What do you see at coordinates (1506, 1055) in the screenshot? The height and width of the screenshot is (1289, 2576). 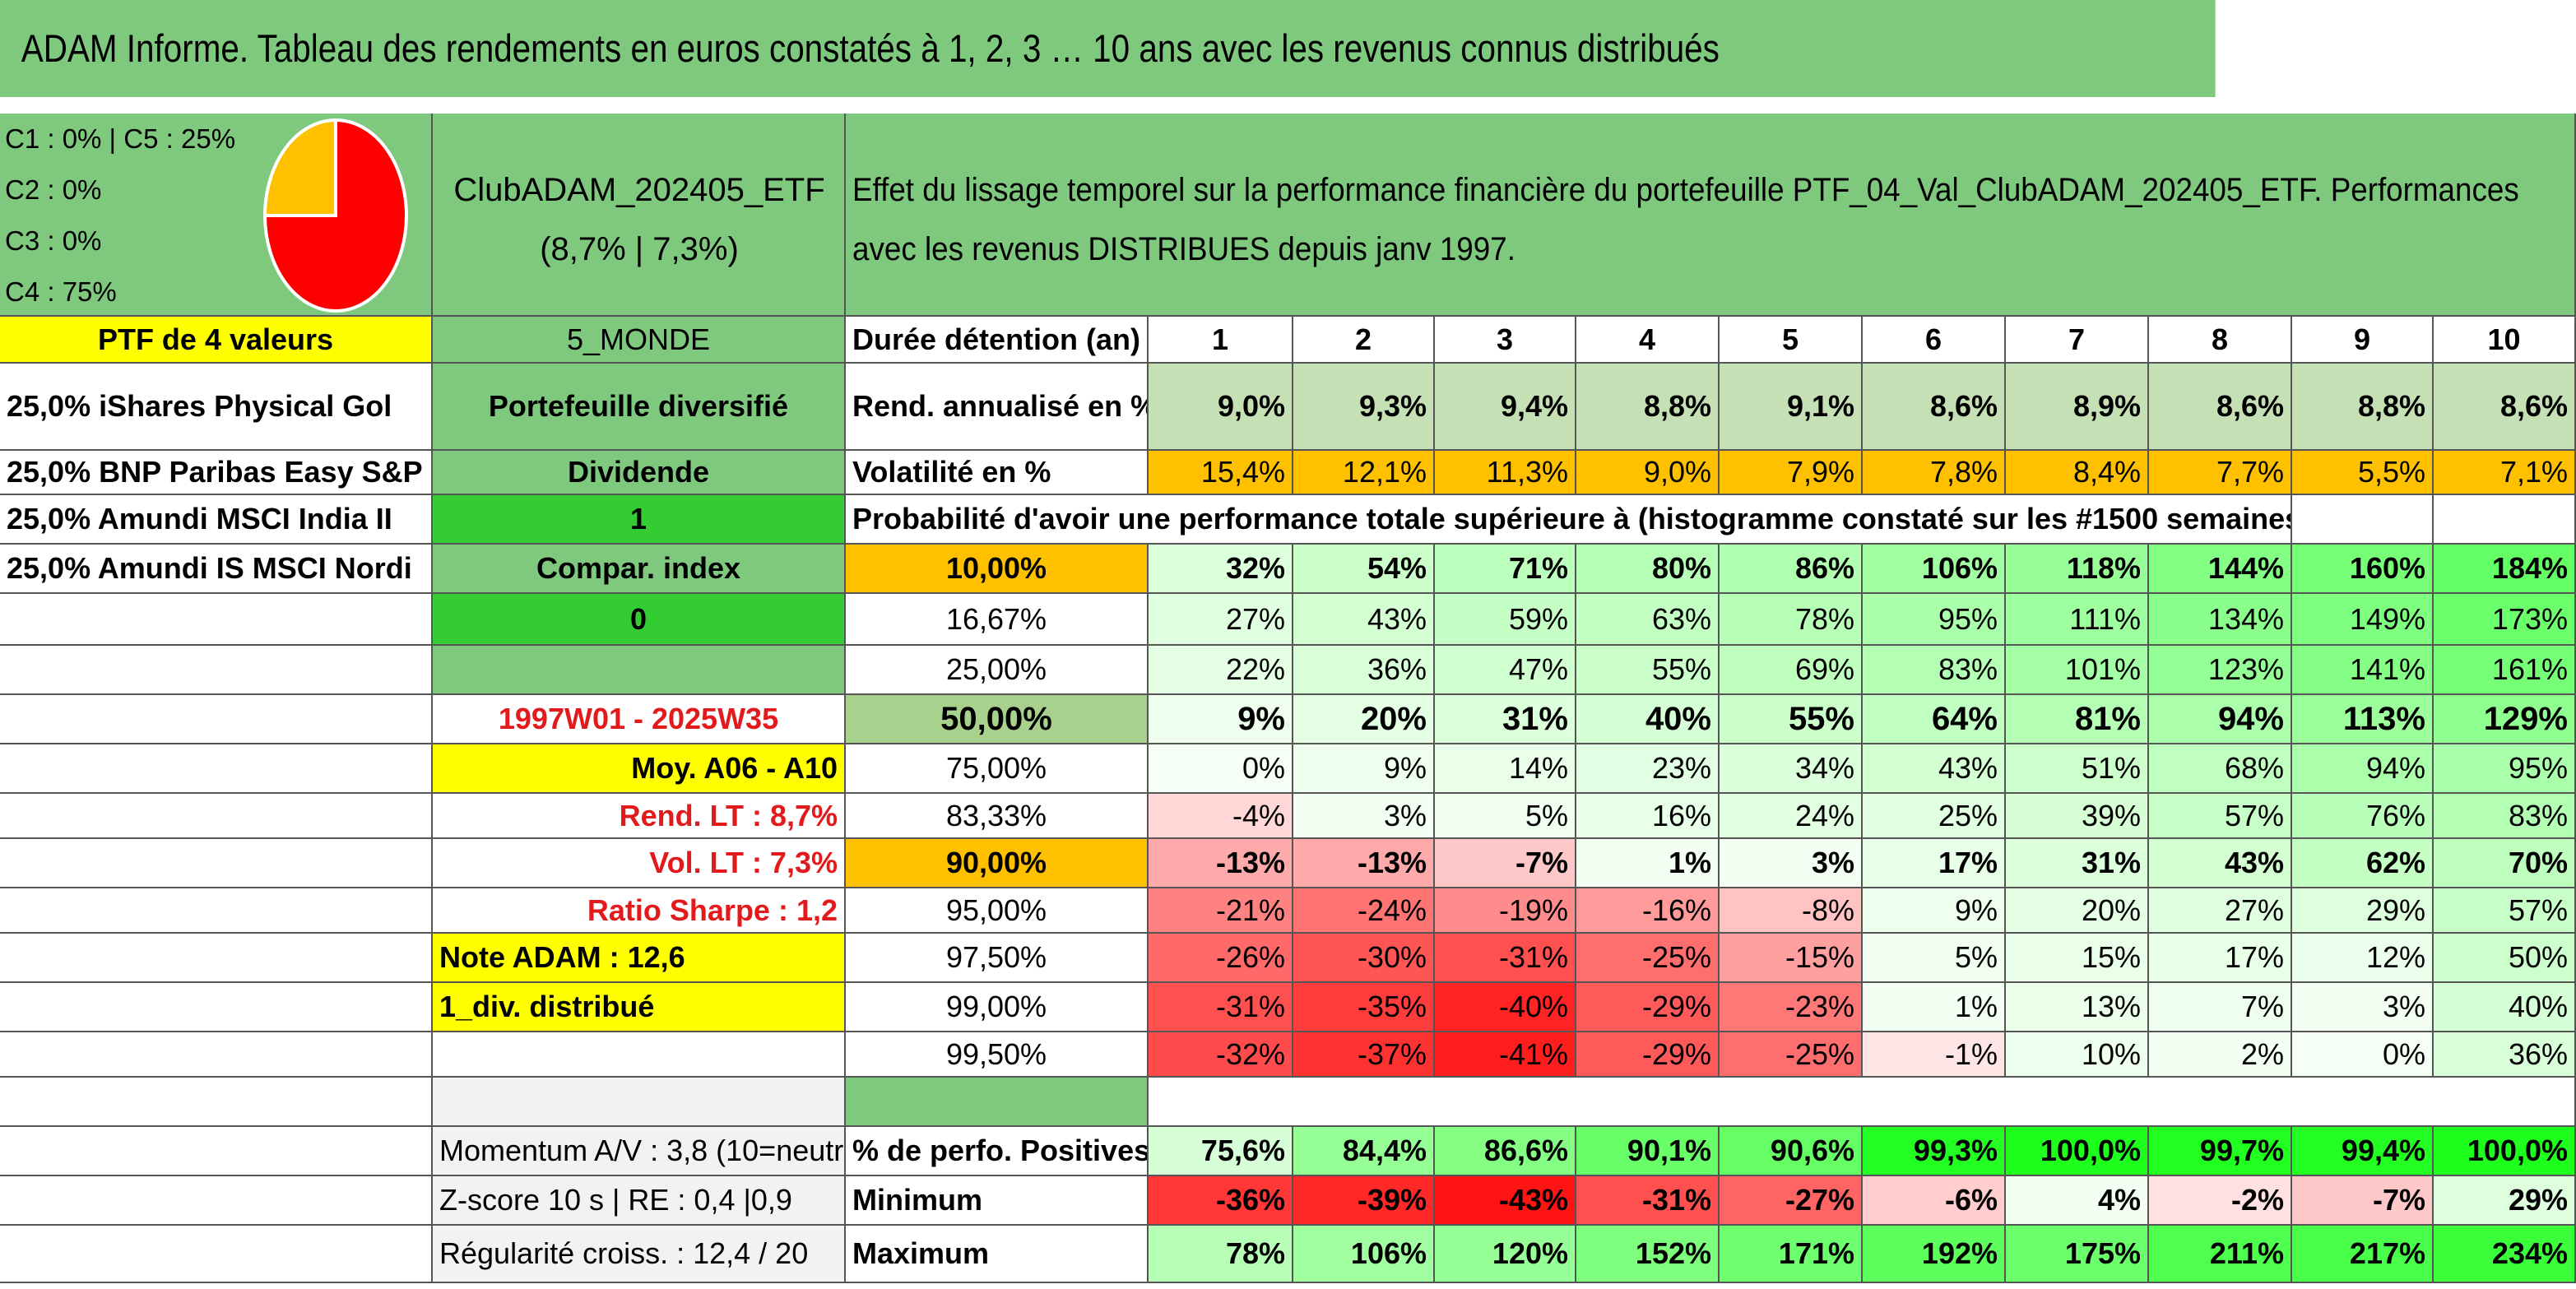 I see `probability-value: -41%` at bounding box center [1506, 1055].